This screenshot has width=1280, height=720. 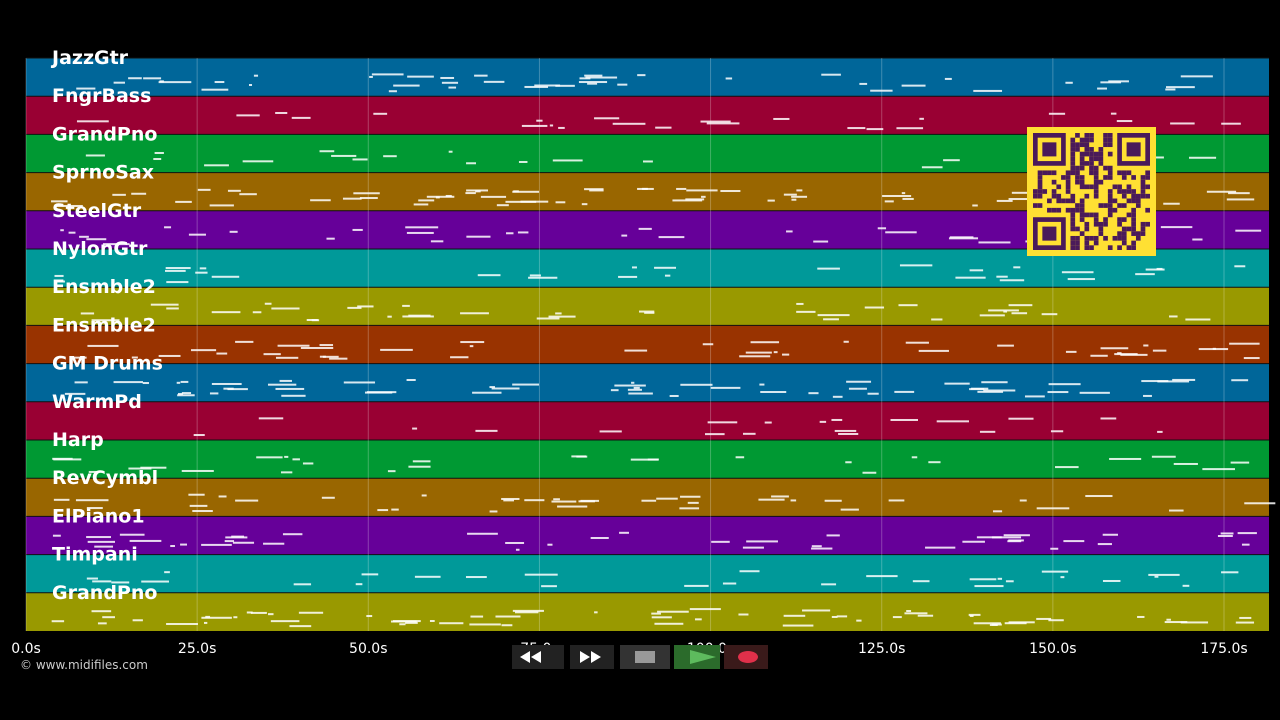 I want to click on track-name: Harp, so click(x=78, y=440).